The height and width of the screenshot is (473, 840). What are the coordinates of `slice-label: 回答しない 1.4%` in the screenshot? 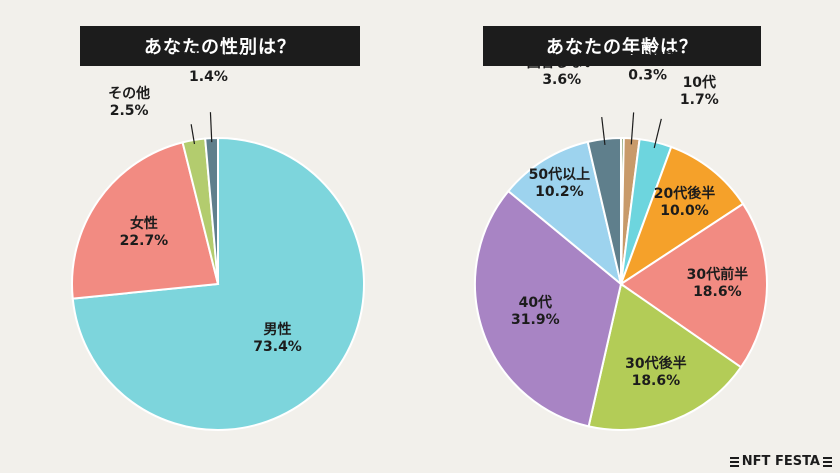 It's located at (208, 68).